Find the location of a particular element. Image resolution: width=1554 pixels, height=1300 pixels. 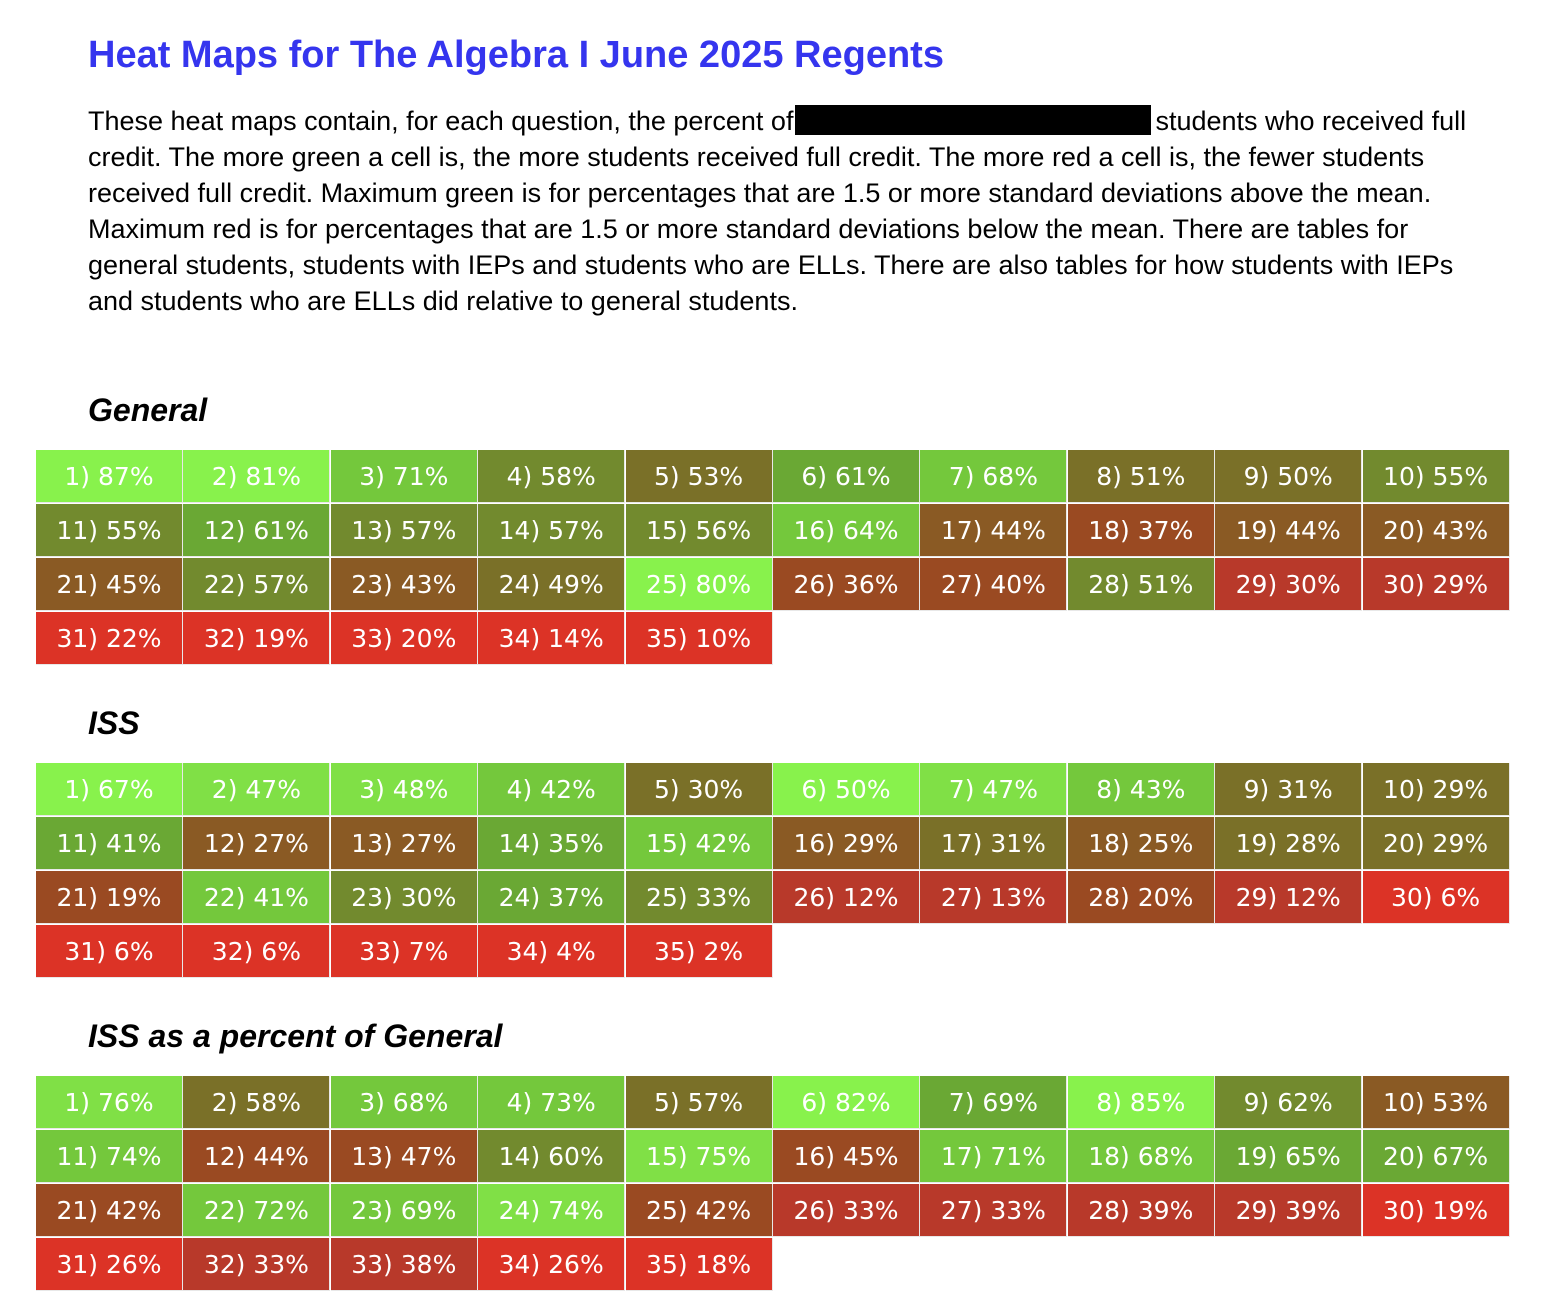

heat-map-cell: 26) 12% is located at coordinates (846, 897).